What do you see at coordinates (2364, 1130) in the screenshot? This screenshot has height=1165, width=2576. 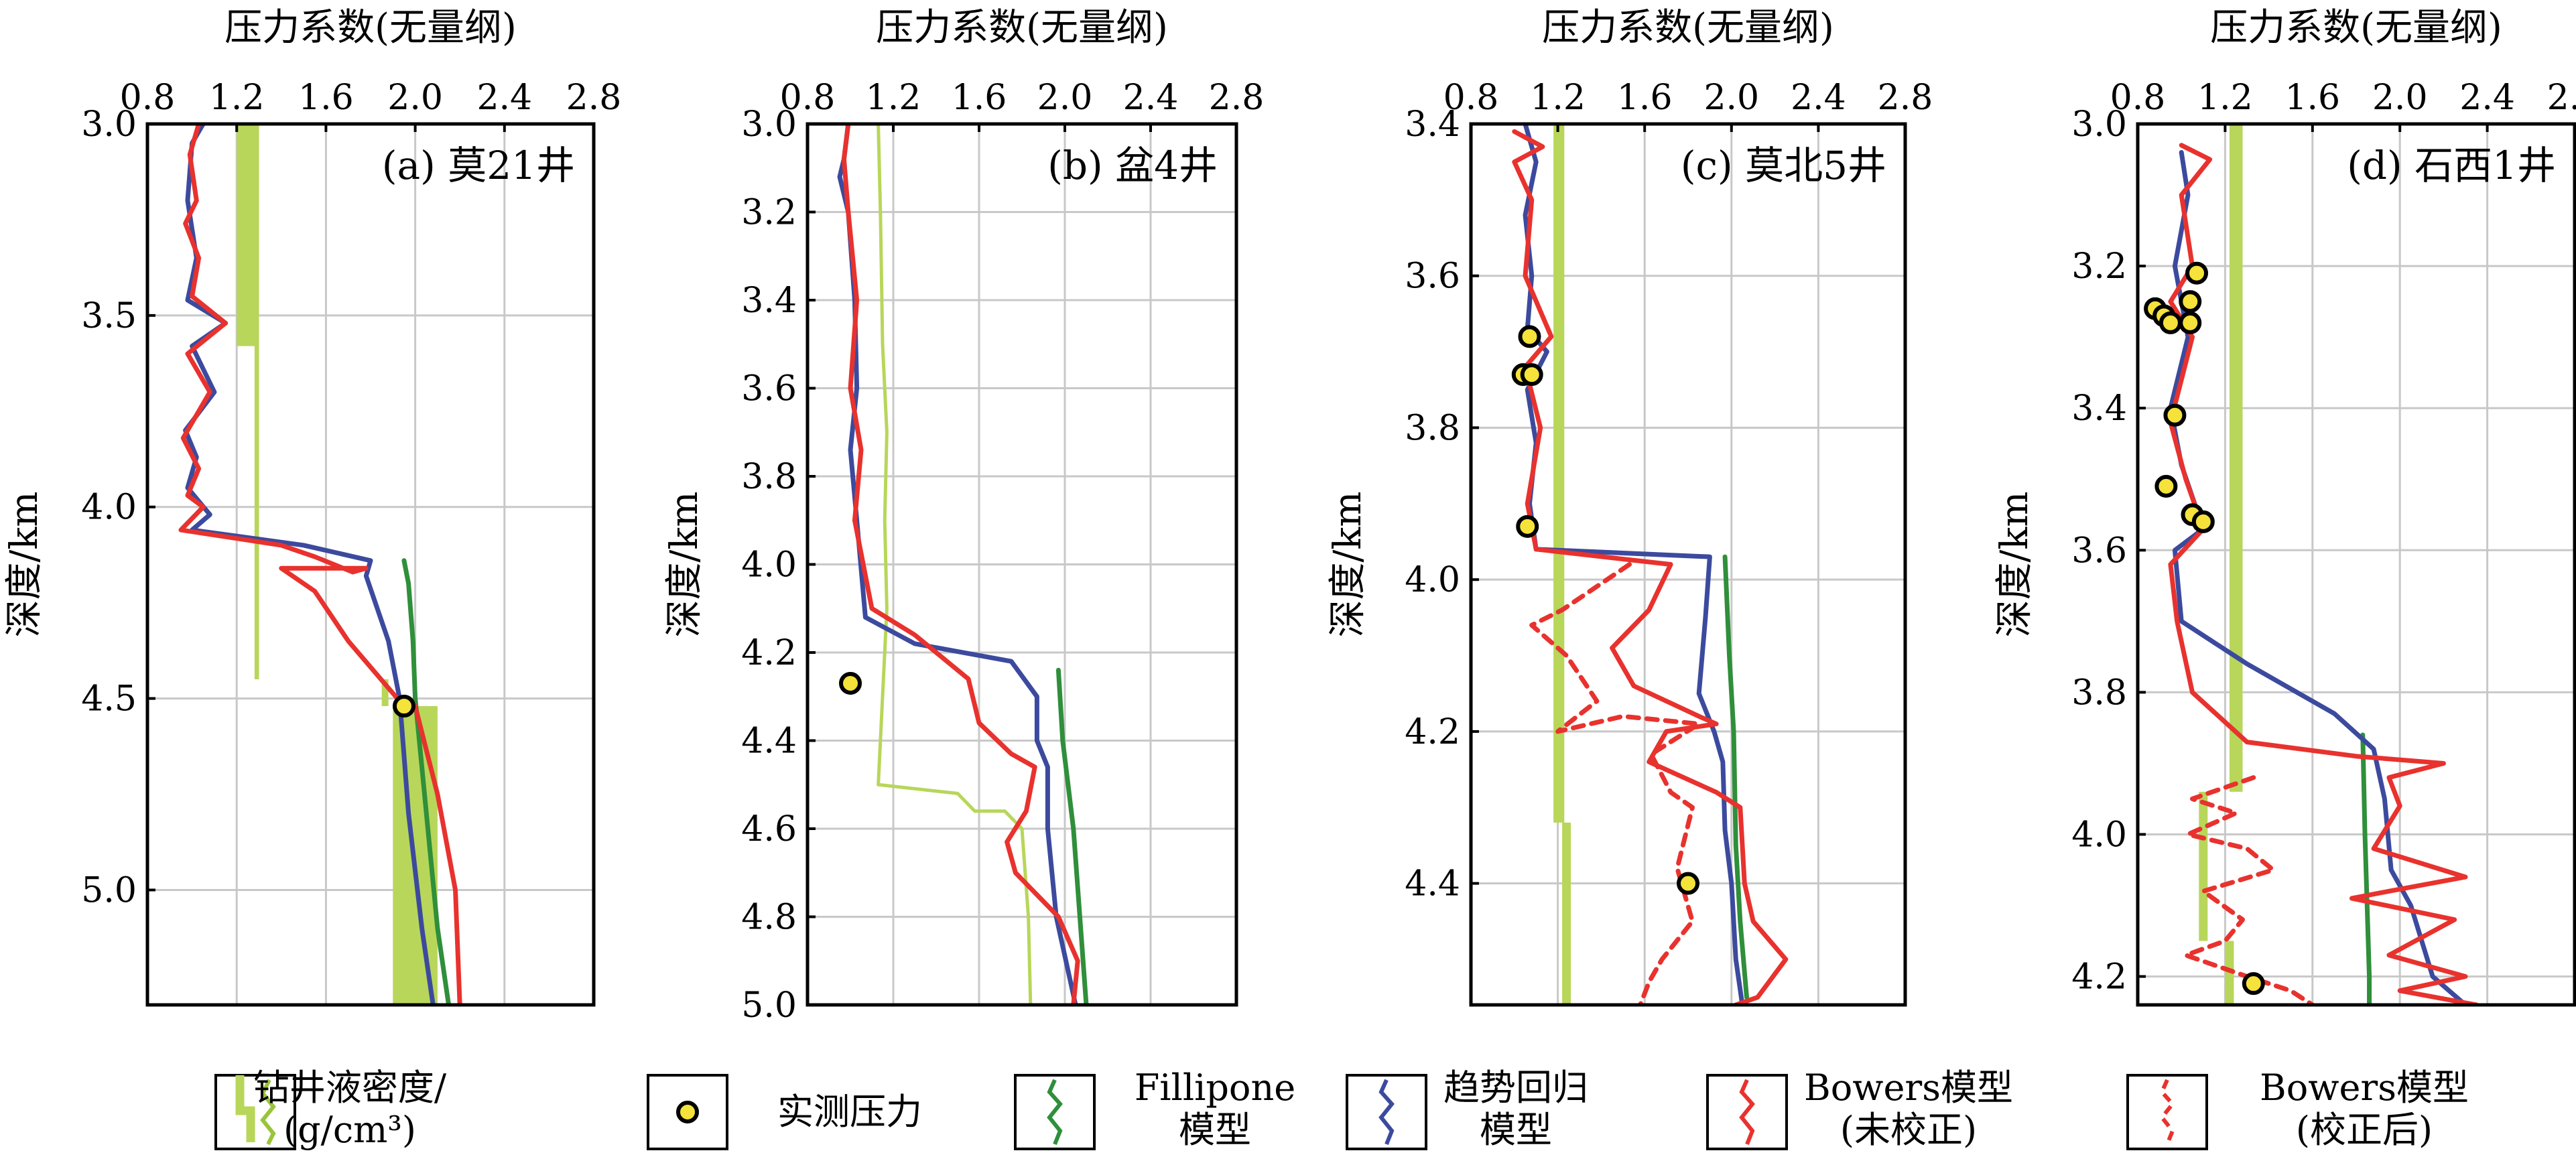 I see `legend-bowers-corrected-label-2: (校正后)` at bounding box center [2364, 1130].